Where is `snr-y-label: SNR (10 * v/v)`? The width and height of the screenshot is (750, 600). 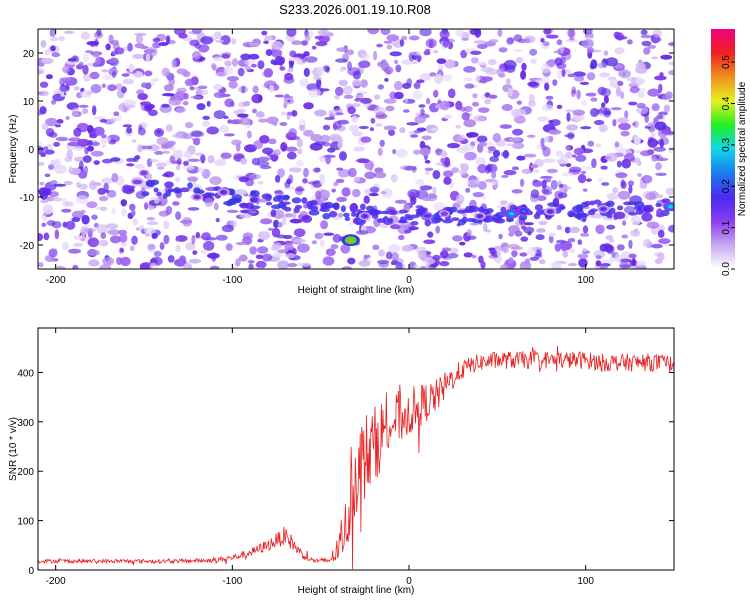
snr-y-label: SNR (10 * v/v) is located at coordinates (13, 449).